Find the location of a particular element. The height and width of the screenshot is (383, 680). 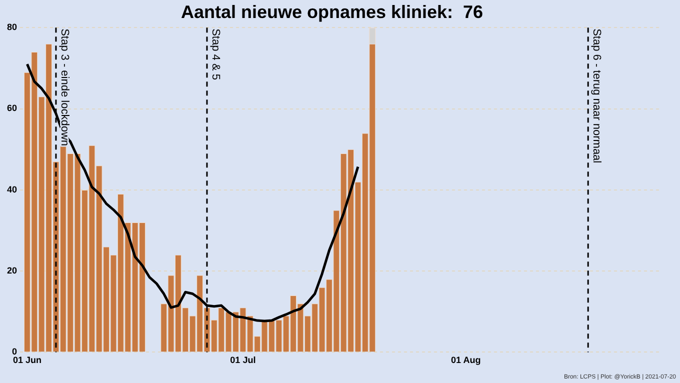

x-tick-label: 01 Aug is located at coordinates (466, 360).